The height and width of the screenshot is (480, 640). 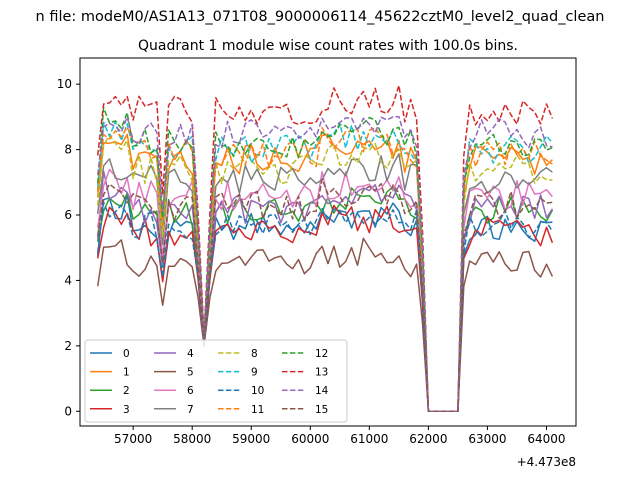 I want to click on x-tick-label: 61000, so click(x=369, y=439).